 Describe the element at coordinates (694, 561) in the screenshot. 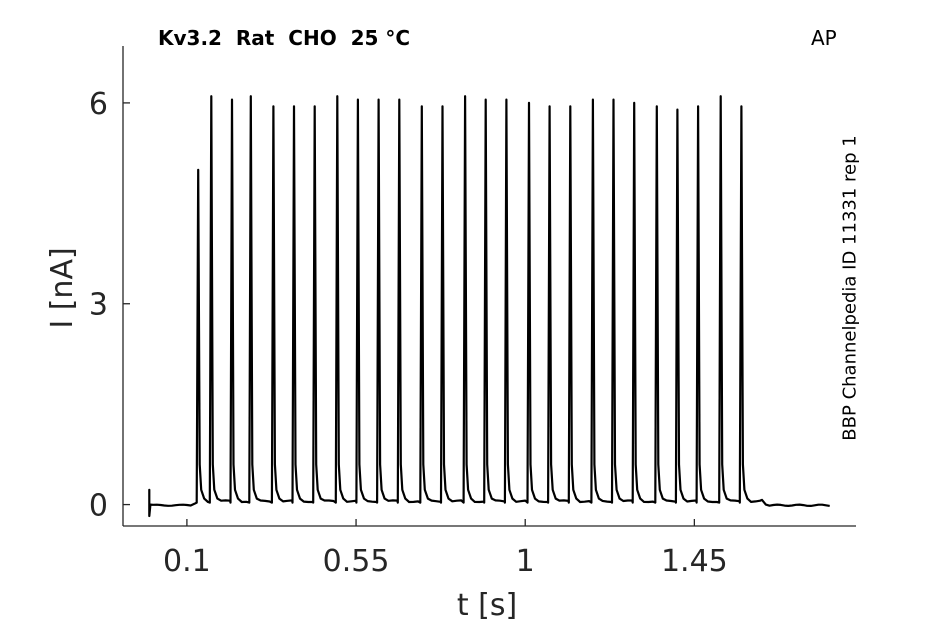

I see `x-tick-label: 1.45` at that location.